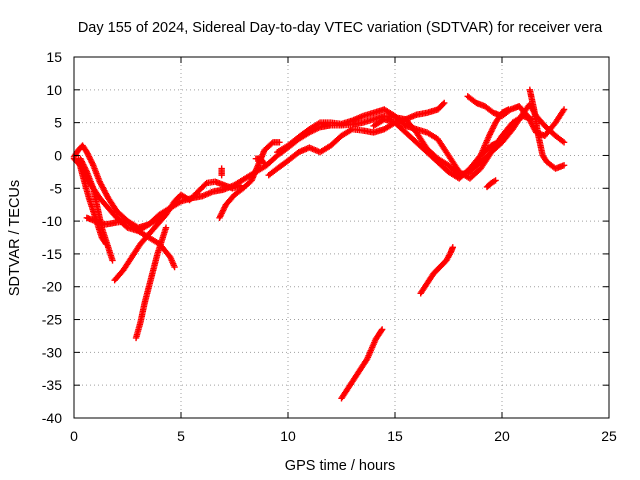  What do you see at coordinates (58, 123) in the screenshot?
I see `y-tick-label: 5` at bounding box center [58, 123].